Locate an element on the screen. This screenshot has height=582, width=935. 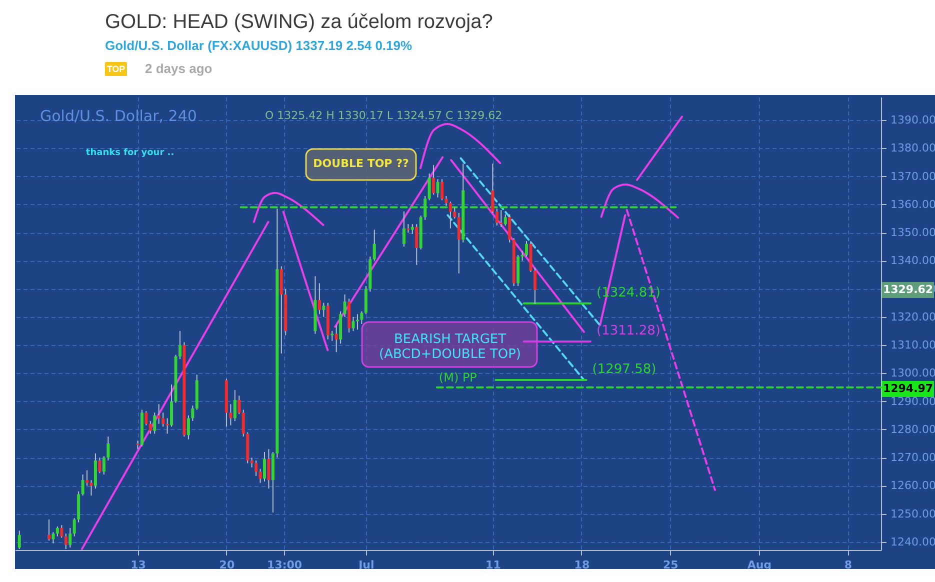
text: 1329.62 is located at coordinates (908, 289).